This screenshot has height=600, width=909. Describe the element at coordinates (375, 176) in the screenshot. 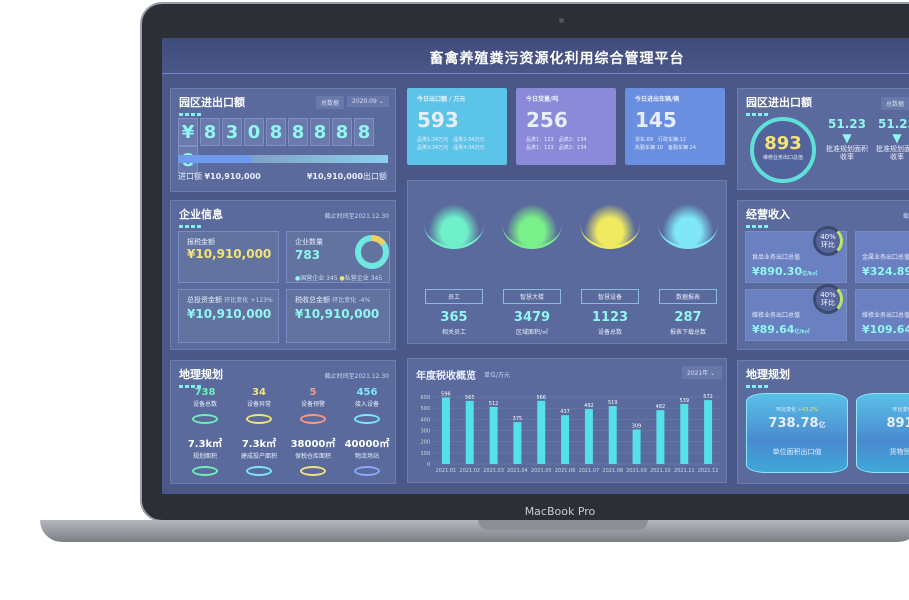

I see `export-label: 出口额` at that location.